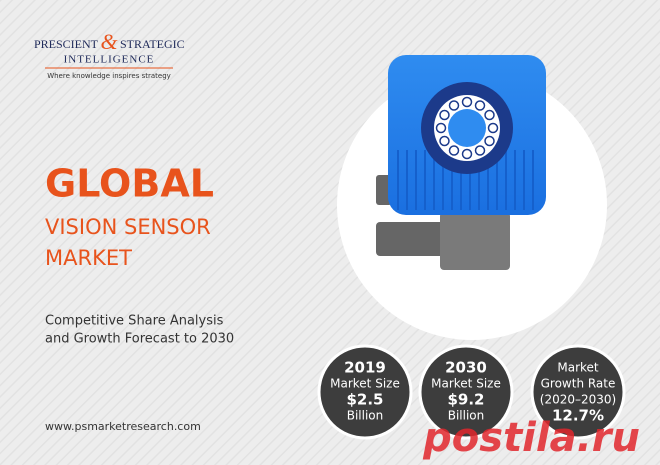 The height and width of the screenshot is (465, 660). What do you see at coordinates (128, 227) in the screenshot?
I see `headline: VISION SENSOR` at bounding box center [128, 227].